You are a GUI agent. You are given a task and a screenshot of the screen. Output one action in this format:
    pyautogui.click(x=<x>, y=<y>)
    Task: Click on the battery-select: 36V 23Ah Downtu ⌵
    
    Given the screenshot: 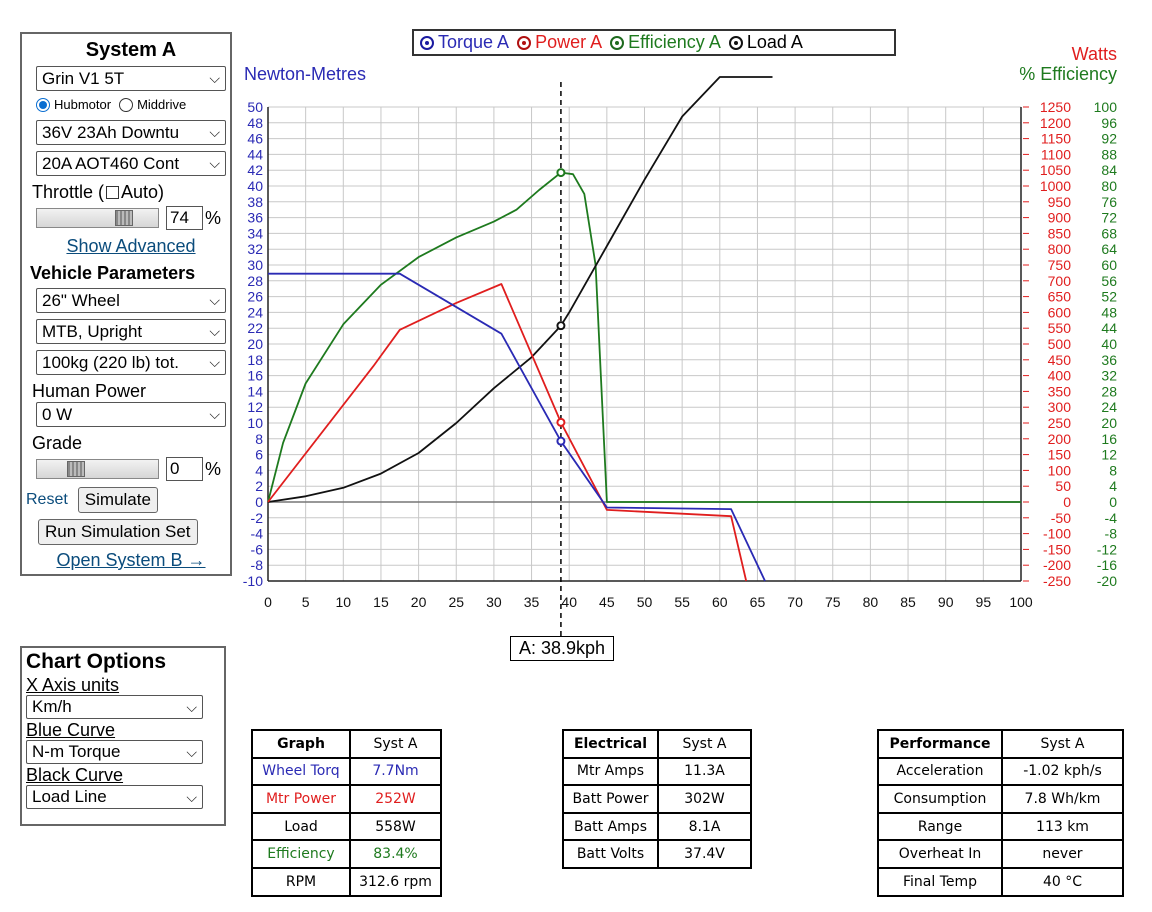 What is the action you would take?
    pyautogui.click(x=131, y=132)
    